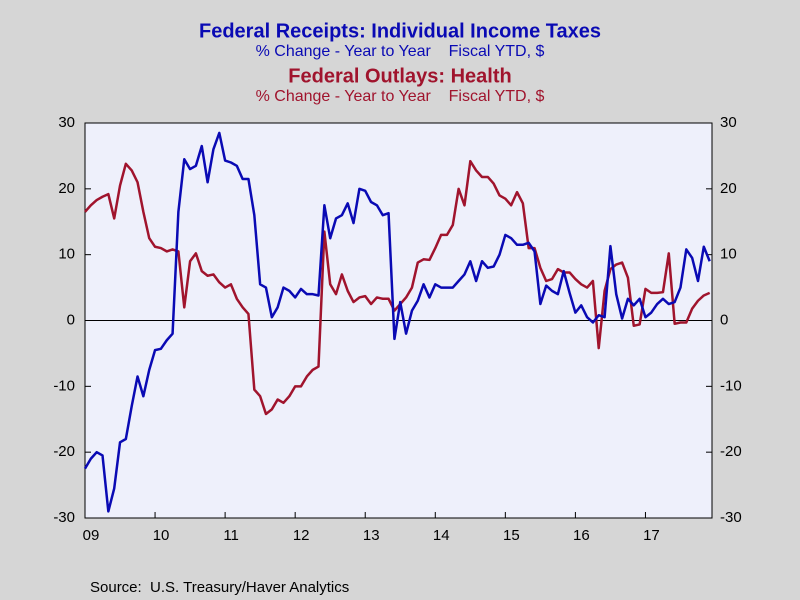 The height and width of the screenshot is (600, 800). What do you see at coordinates (66, 122) in the screenshot?
I see `y-tick-label: 30` at bounding box center [66, 122].